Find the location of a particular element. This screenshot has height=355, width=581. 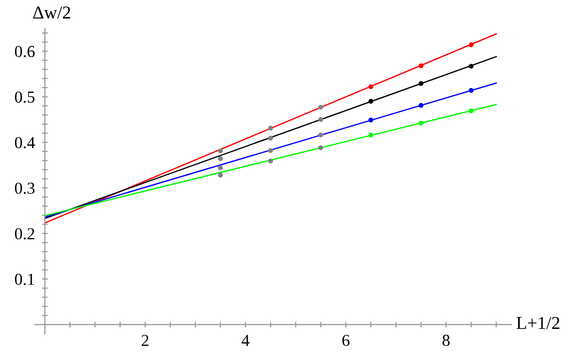

y-tick-label: 0.5 is located at coordinates (24, 97).